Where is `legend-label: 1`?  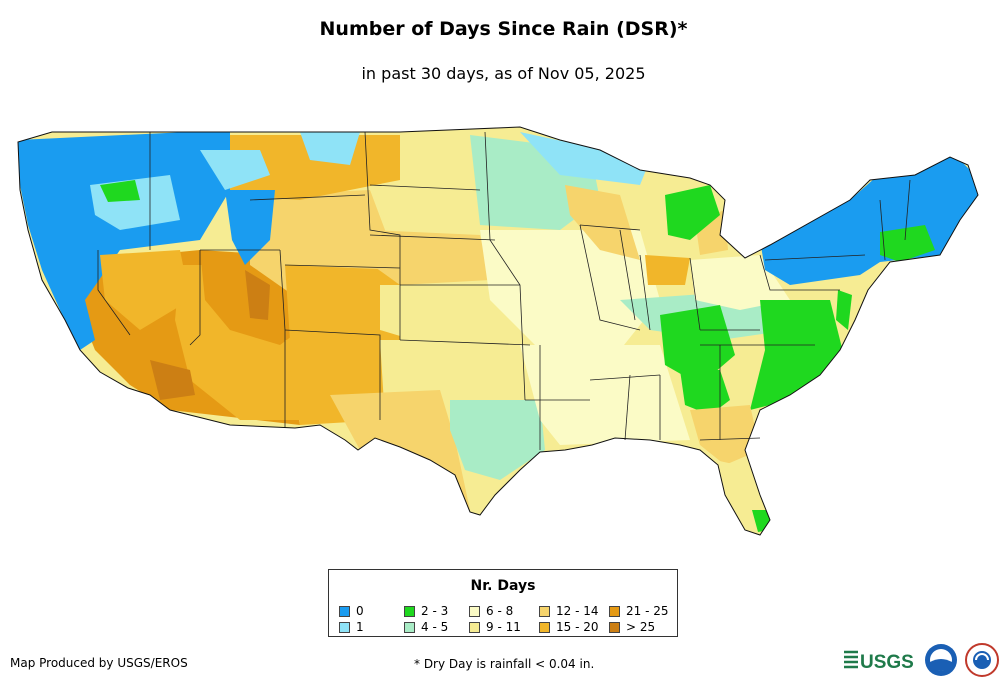 legend-label: 1 is located at coordinates (360, 627).